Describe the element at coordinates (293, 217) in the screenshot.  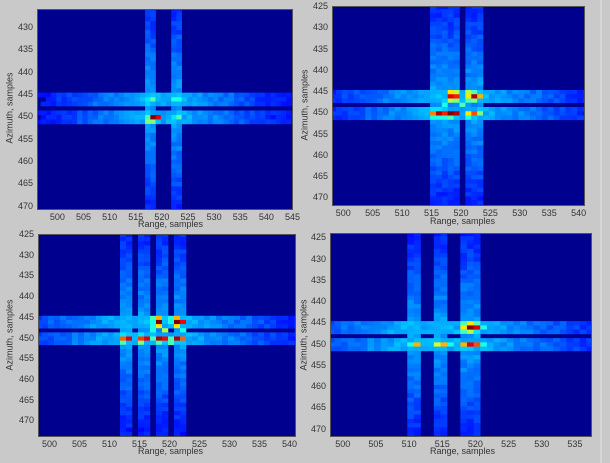
I see `x-tick-label: 545` at that location.